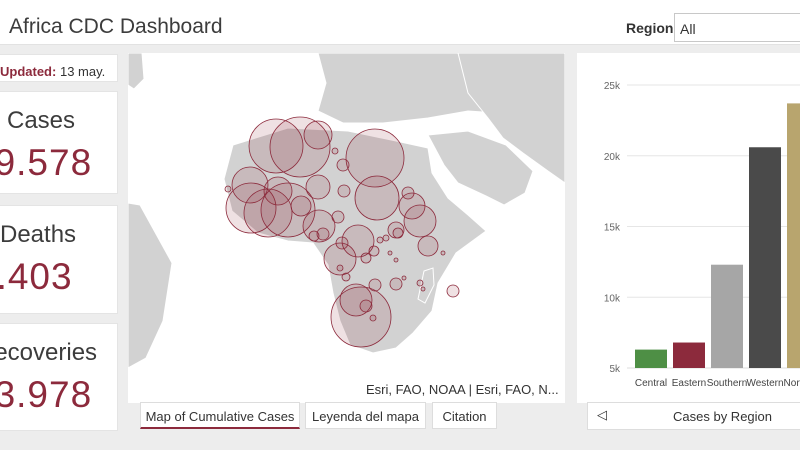 The height and width of the screenshot is (450, 800). What do you see at coordinates (651, 358) in the screenshot?
I see `bar-central` at bounding box center [651, 358].